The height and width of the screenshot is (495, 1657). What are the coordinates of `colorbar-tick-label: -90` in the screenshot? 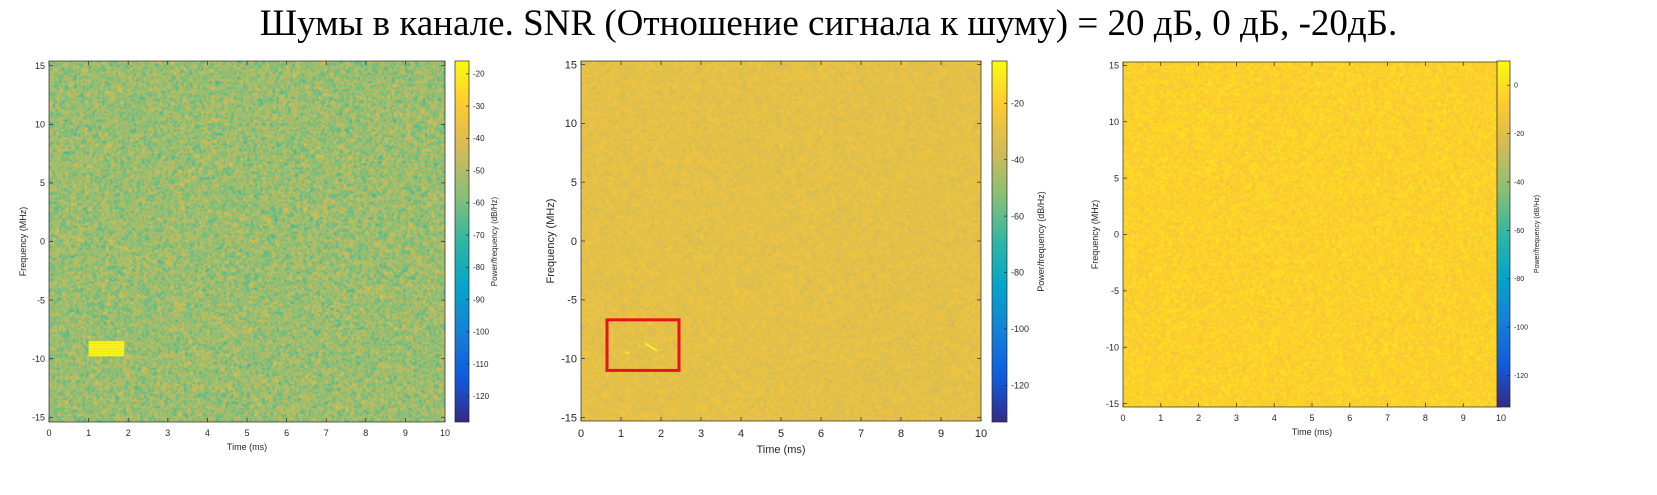 It's located at (479, 299).